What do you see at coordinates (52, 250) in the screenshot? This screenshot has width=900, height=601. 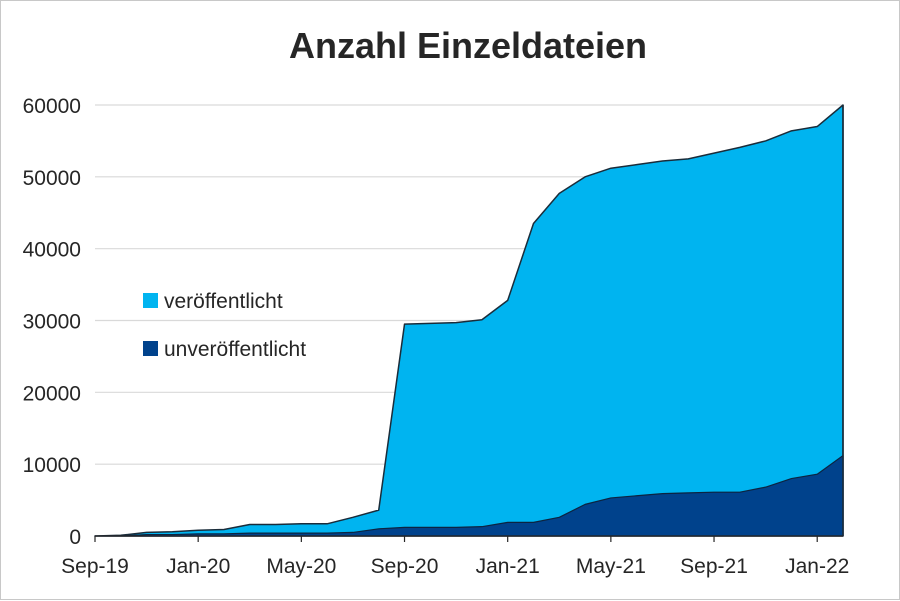 I see `y-tick-label: 40000` at bounding box center [52, 250].